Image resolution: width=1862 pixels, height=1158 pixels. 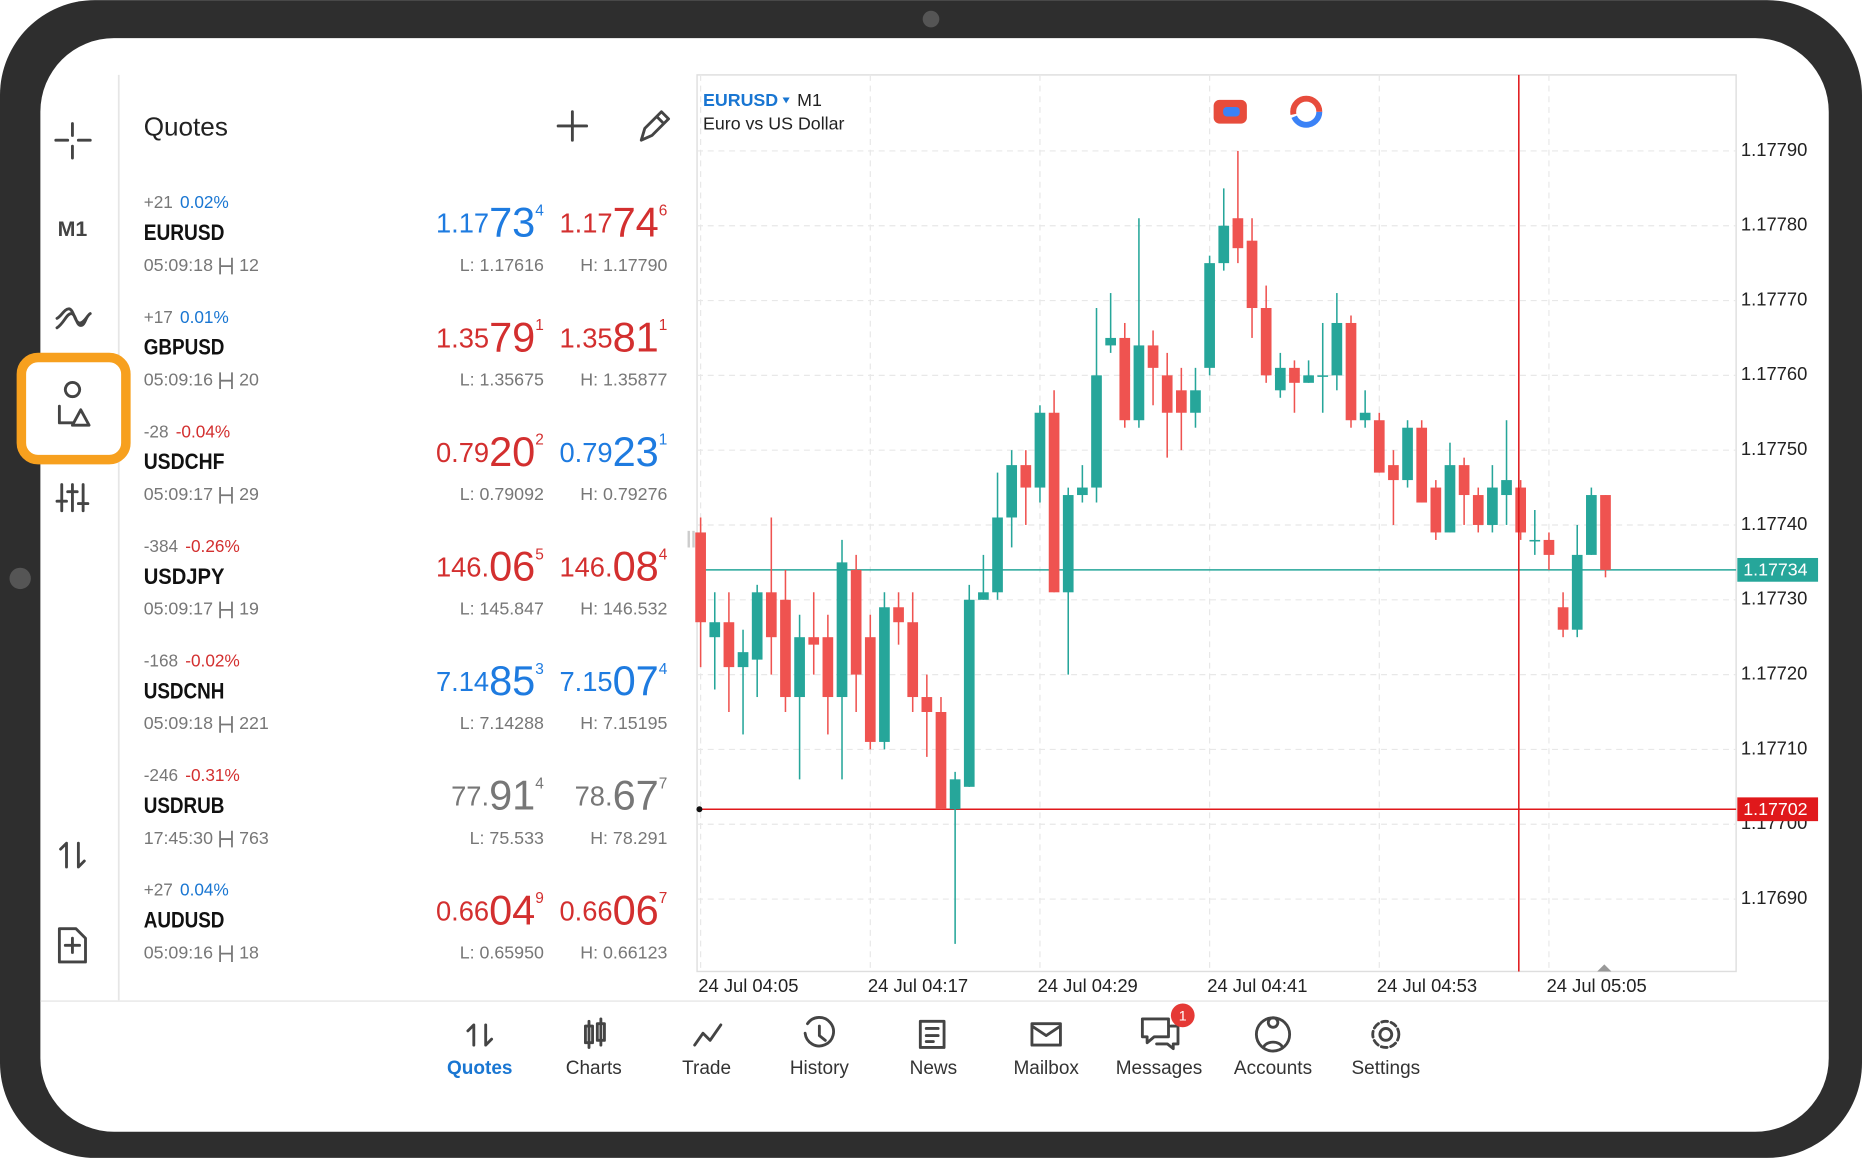 I want to click on low: L: 1.35675, so click(x=502, y=379).